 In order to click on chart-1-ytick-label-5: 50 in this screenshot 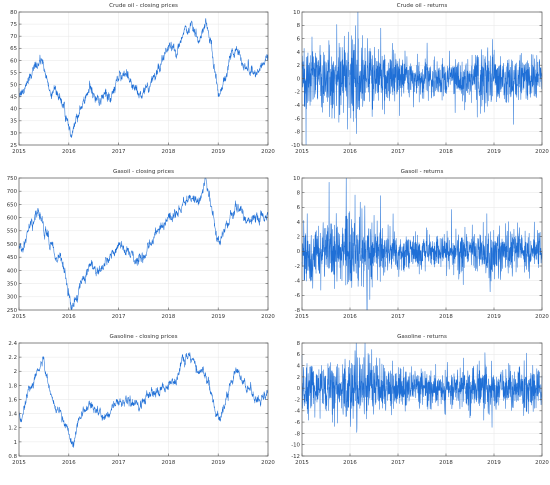, I will do `click(13, 85)`.